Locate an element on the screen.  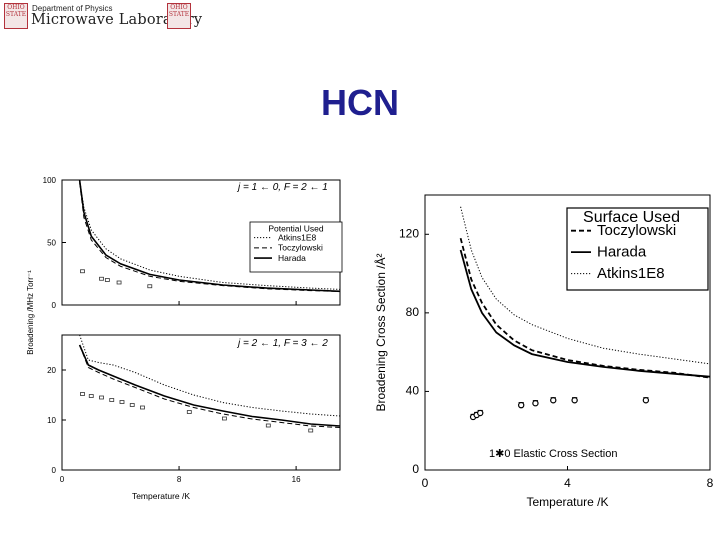
legend-title: Potential Used is located at coordinates (296, 229).